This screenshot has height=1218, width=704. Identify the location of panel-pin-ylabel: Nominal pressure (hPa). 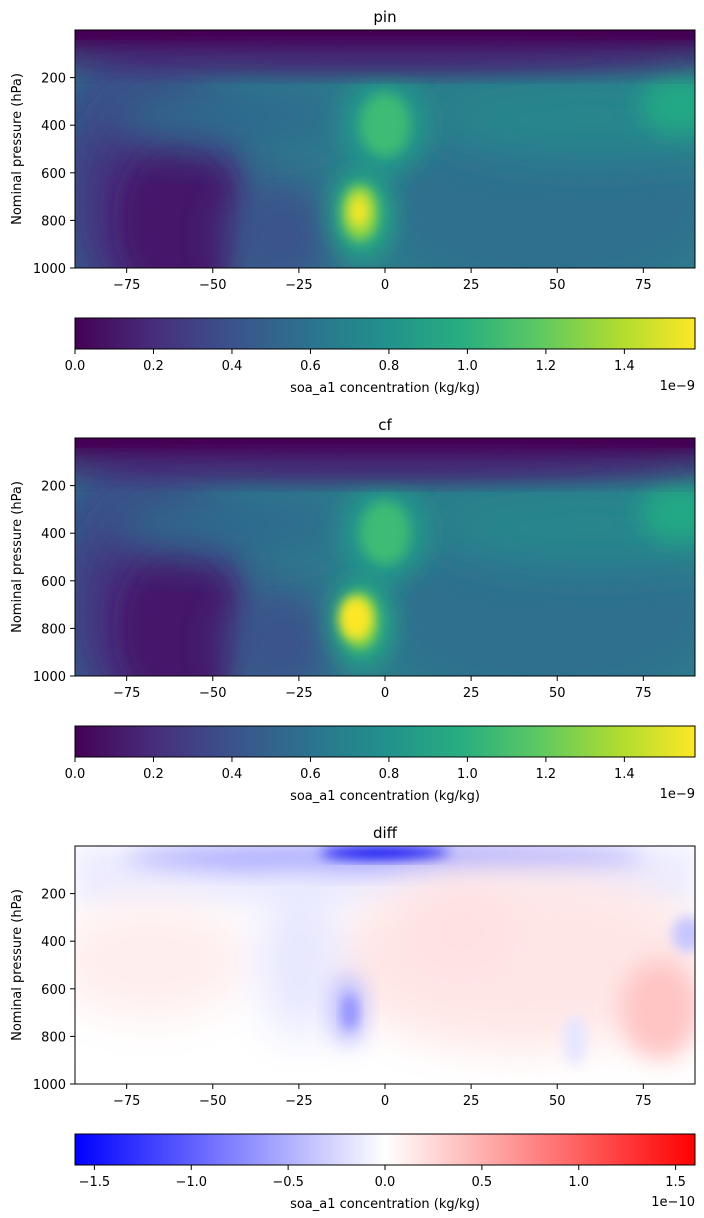
(17, 149).